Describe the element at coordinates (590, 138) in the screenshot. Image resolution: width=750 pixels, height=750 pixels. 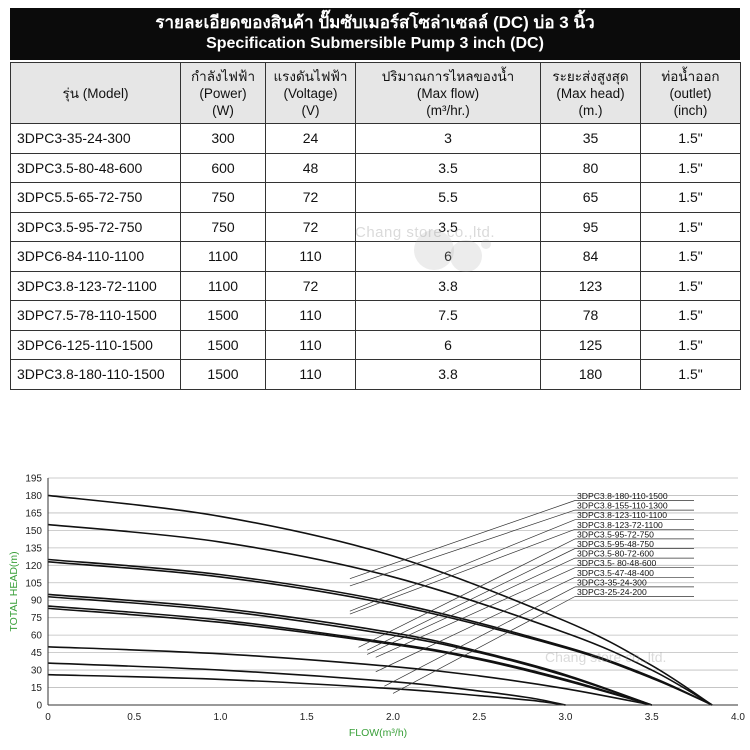
I see `cell-max-head: 35` at that location.